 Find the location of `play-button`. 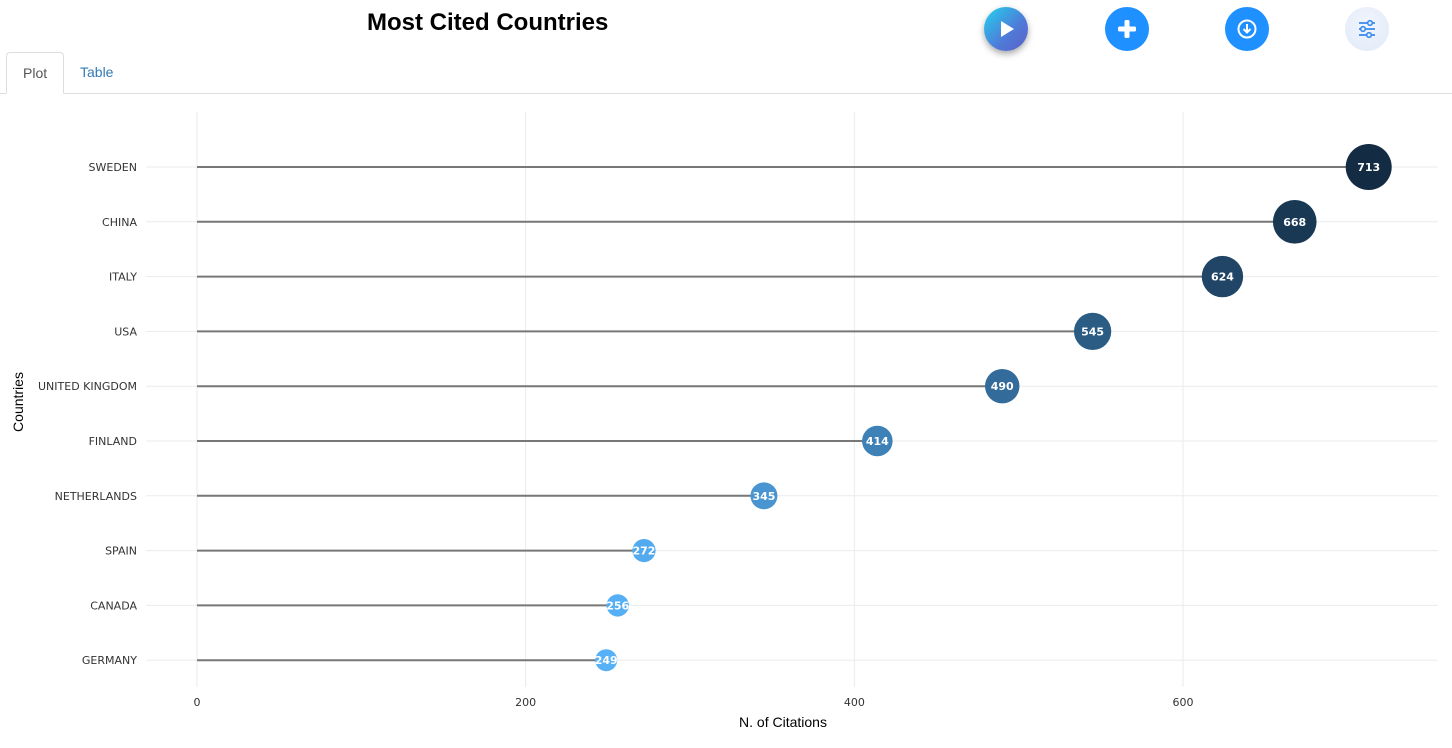

play-button is located at coordinates (1006, 29).